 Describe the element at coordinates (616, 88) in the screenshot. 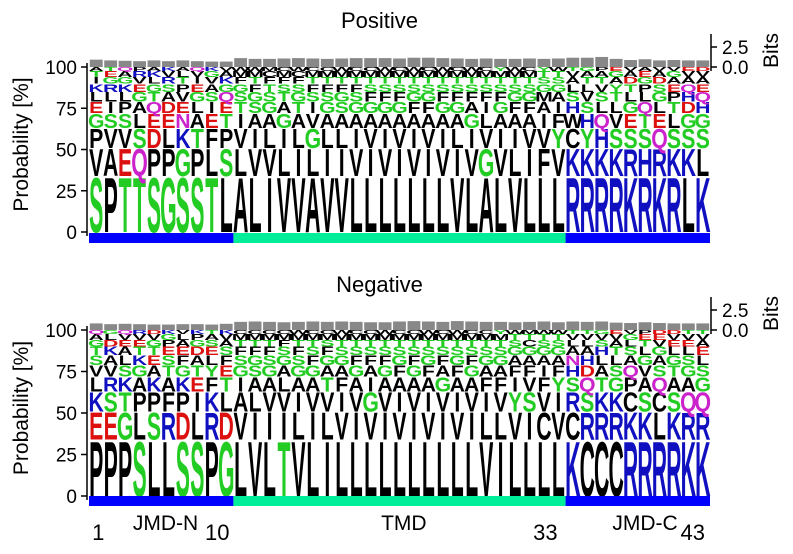

I see `logo-letter: Y` at that location.